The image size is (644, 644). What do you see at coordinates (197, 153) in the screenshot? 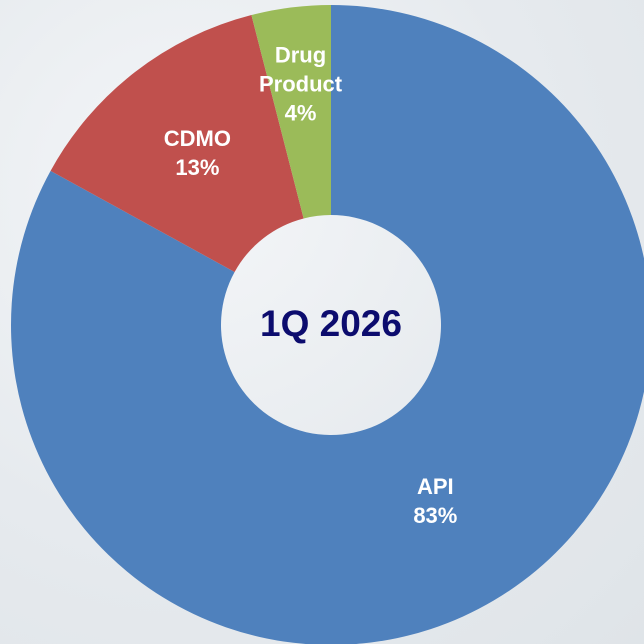
I see `slice-label: CDMO 13%` at bounding box center [197, 153].